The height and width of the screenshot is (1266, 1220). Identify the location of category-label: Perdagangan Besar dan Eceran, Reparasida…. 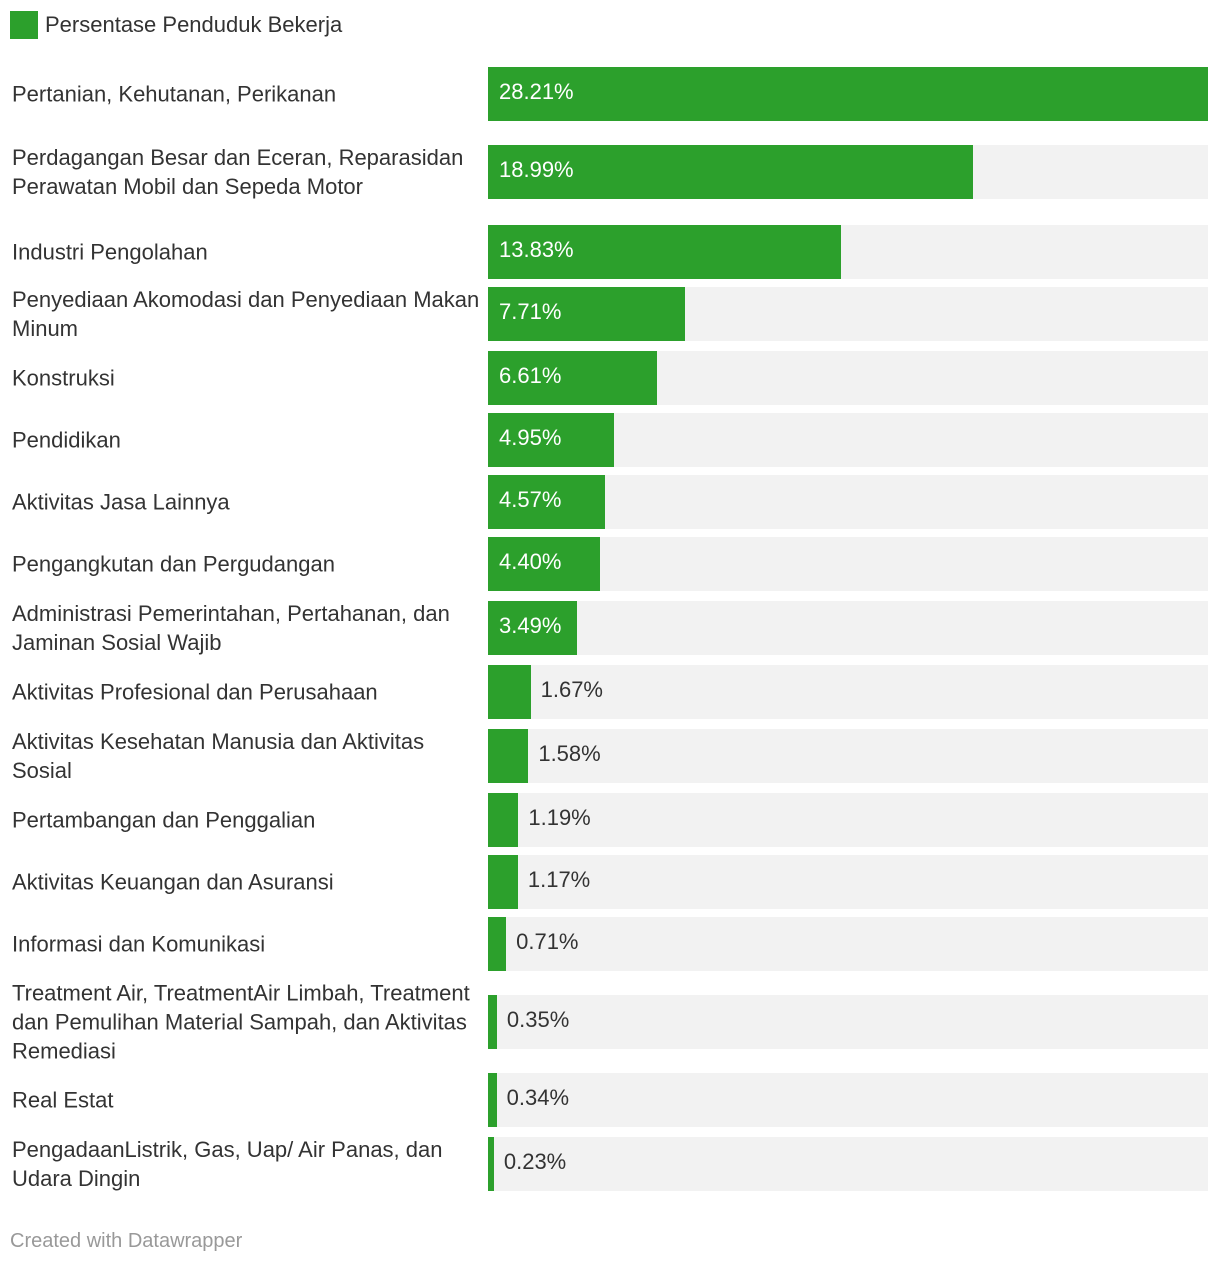
(238, 172).